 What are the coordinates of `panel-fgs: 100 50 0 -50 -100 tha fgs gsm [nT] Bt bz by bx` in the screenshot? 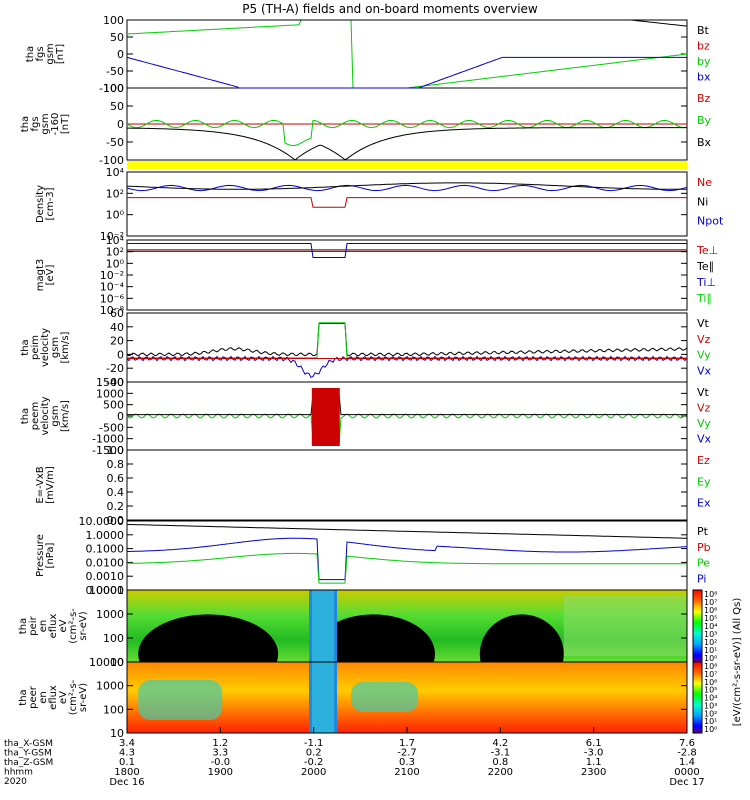 It's located at (368, 54).